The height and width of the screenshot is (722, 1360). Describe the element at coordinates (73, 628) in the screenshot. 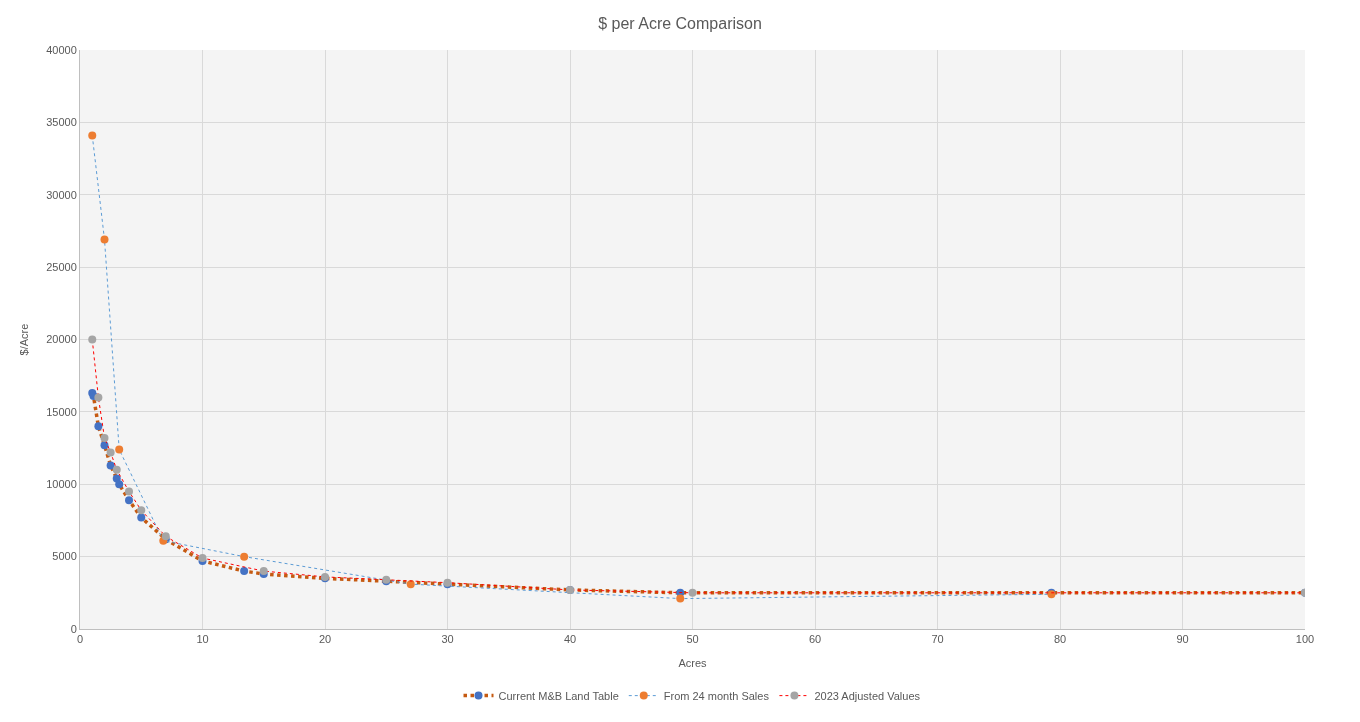

I see `y-tick-label: 0` at that location.